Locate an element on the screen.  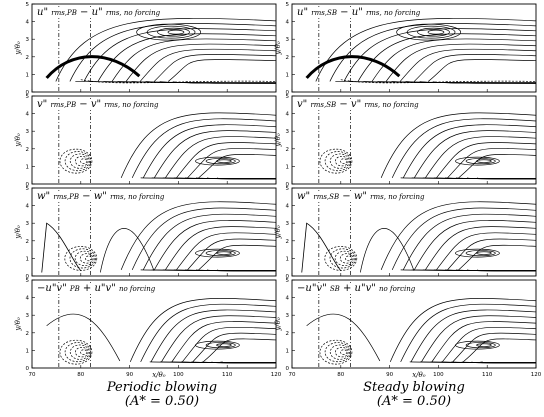
panel-r2-c2-frame is located at coordinates (414, 140).